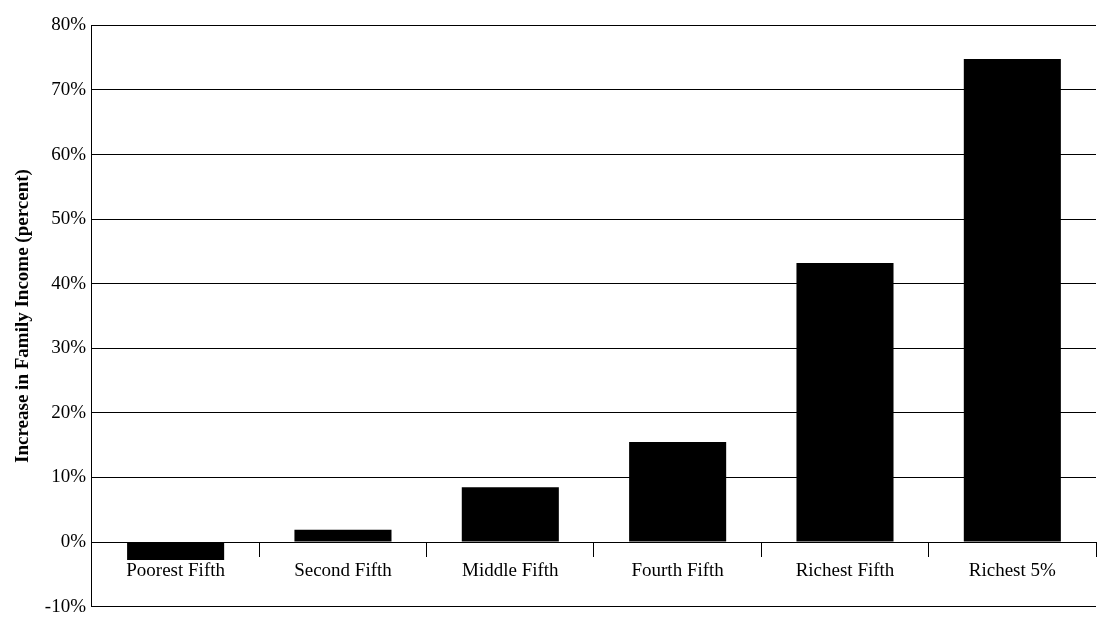  Describe the element at coordinates (69, 153) in the screenshot. I see `y-tick-label: 60%` at that location.